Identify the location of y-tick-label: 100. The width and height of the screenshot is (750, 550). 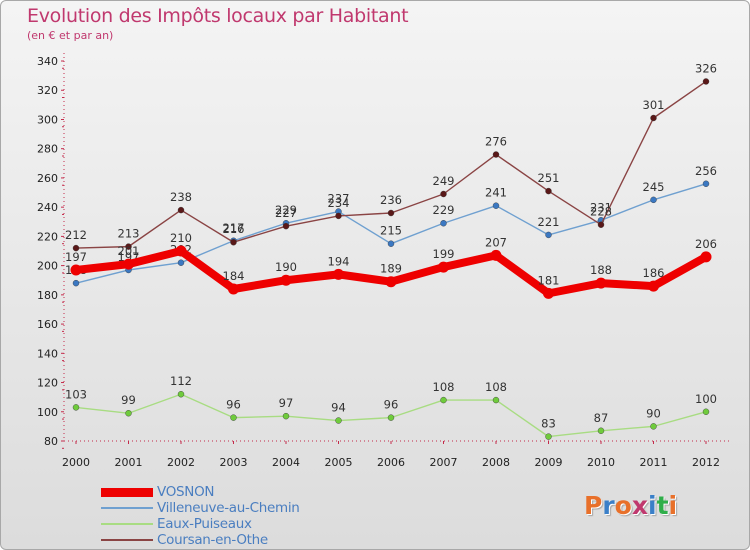
(47, 412).